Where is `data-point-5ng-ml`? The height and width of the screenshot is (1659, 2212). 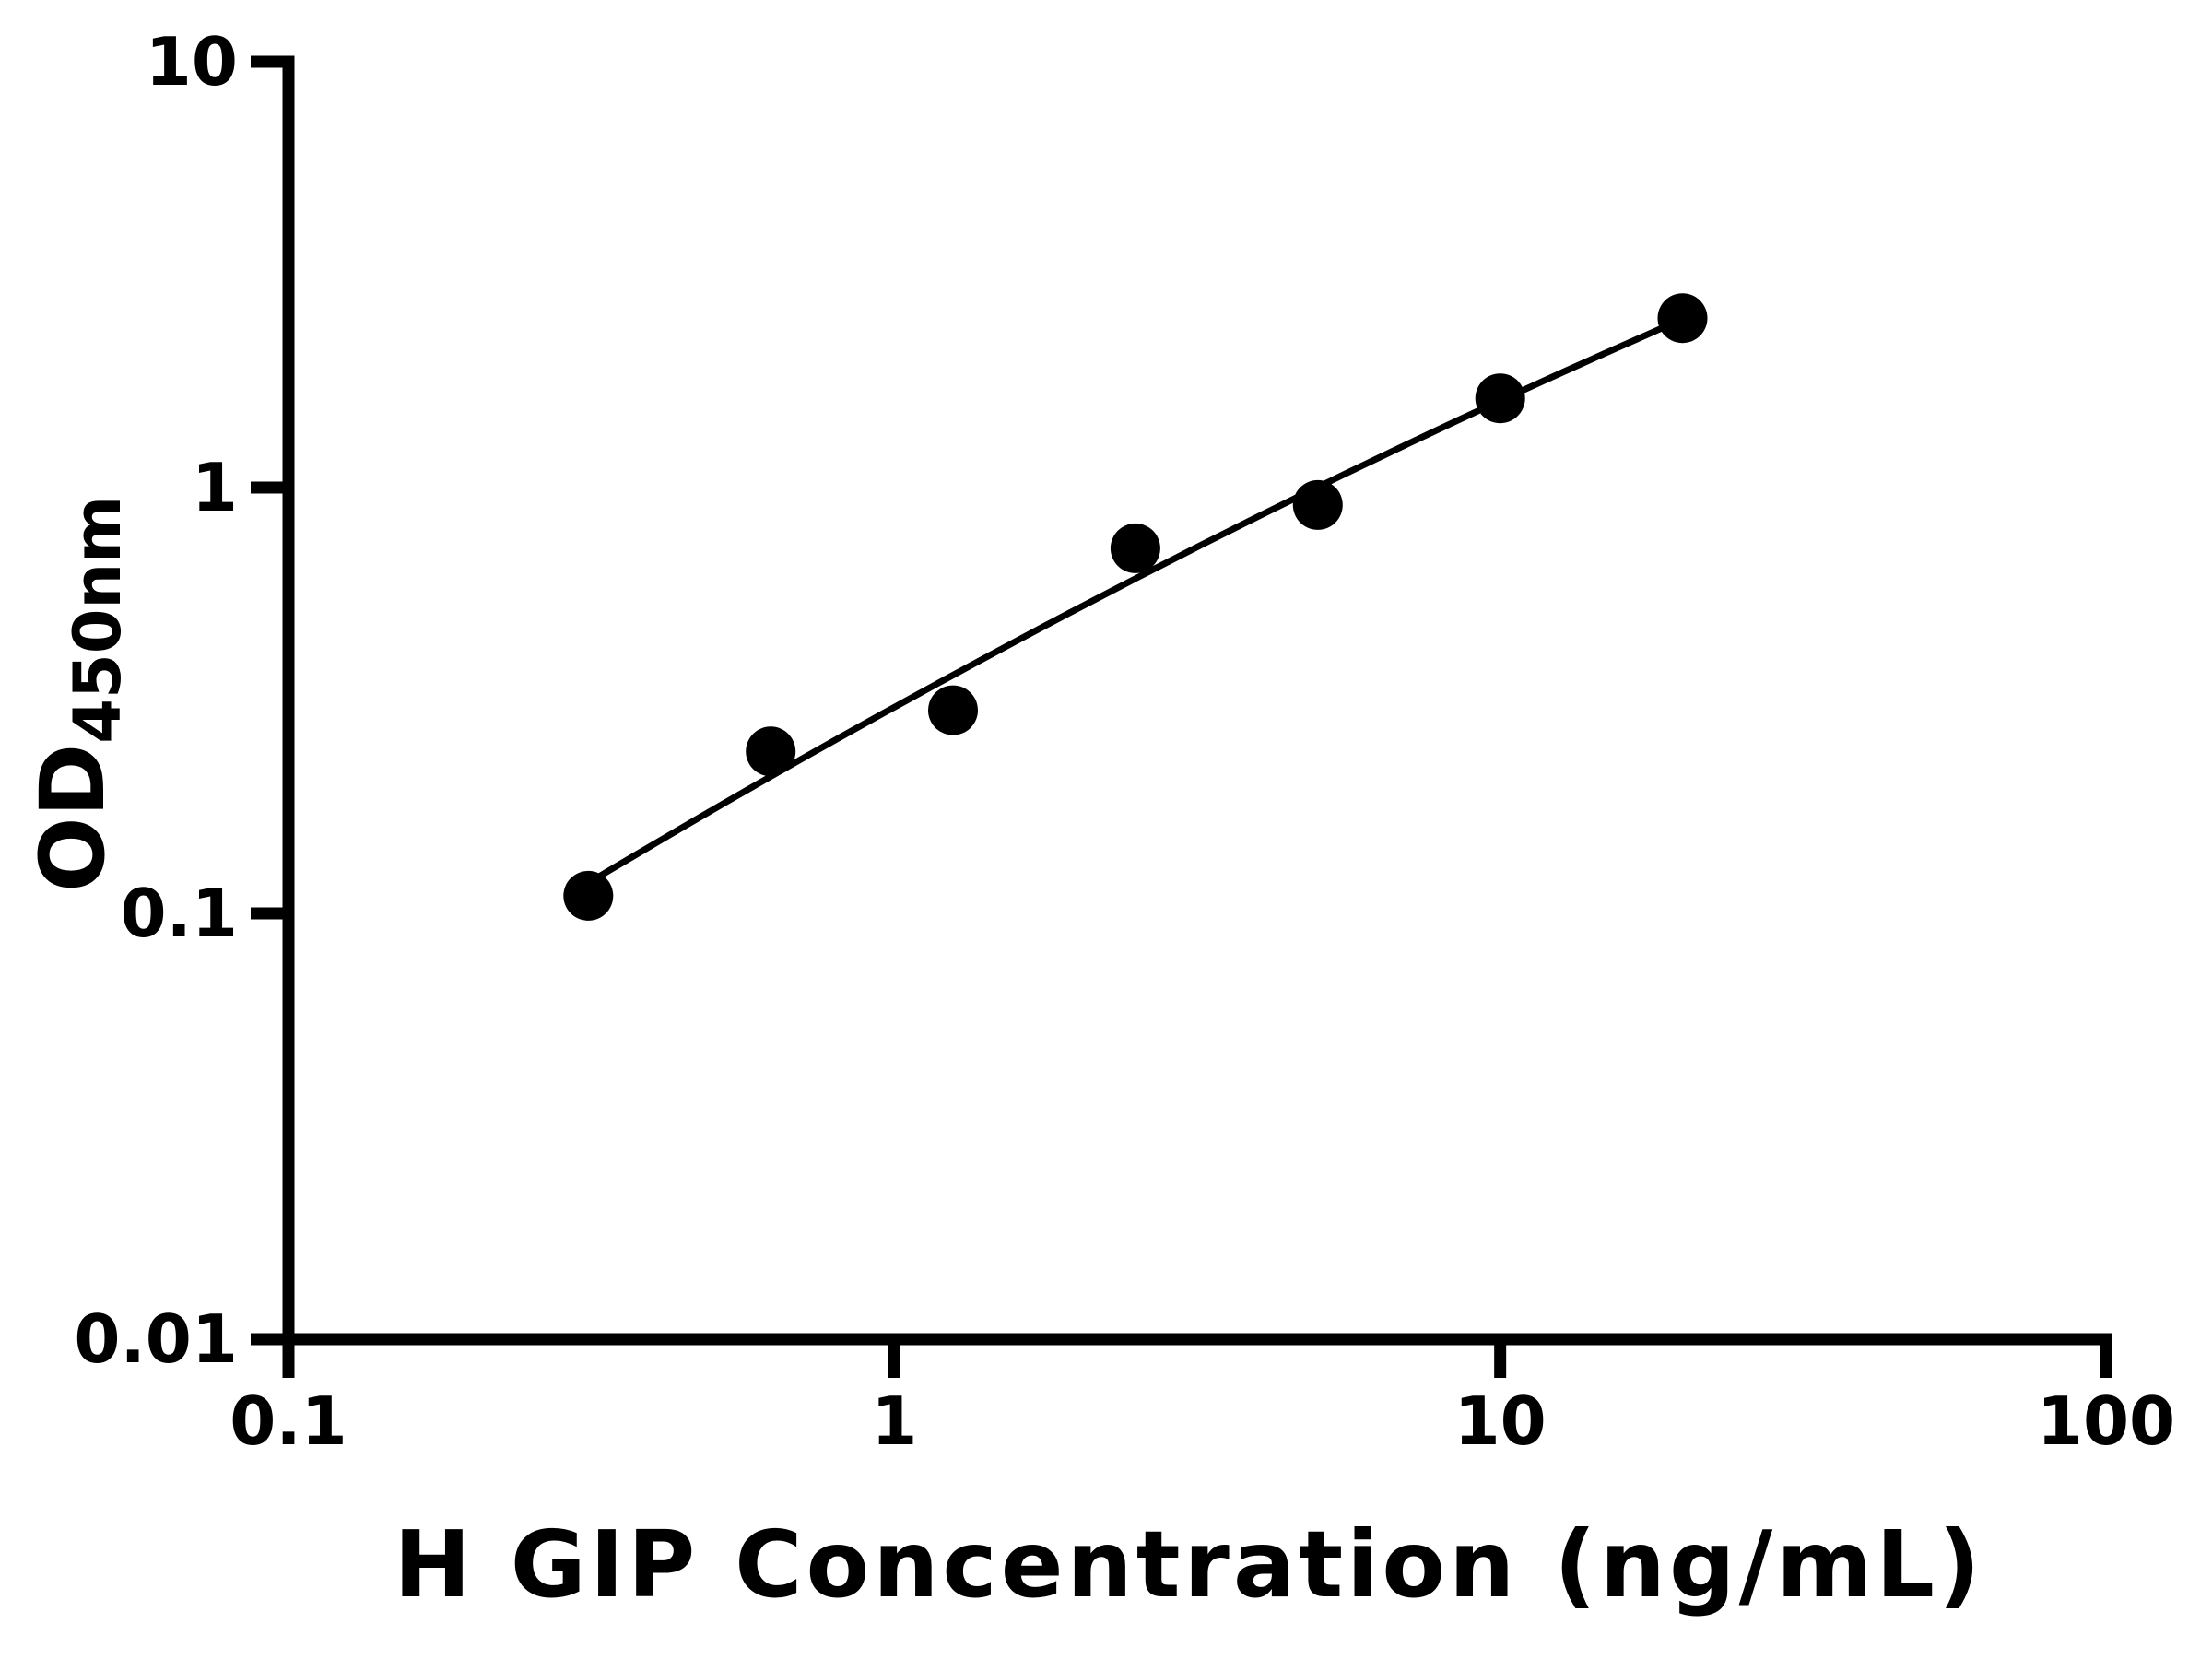
data-point-5ng-ml is located at coordinates (1317, 504).